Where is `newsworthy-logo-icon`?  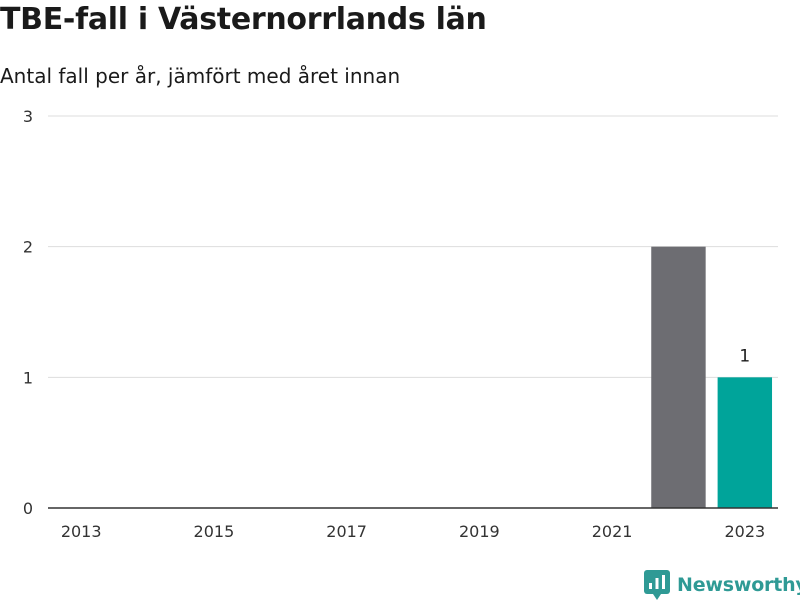 newsworthy-logo-icon is located at coordinates (657, 585).